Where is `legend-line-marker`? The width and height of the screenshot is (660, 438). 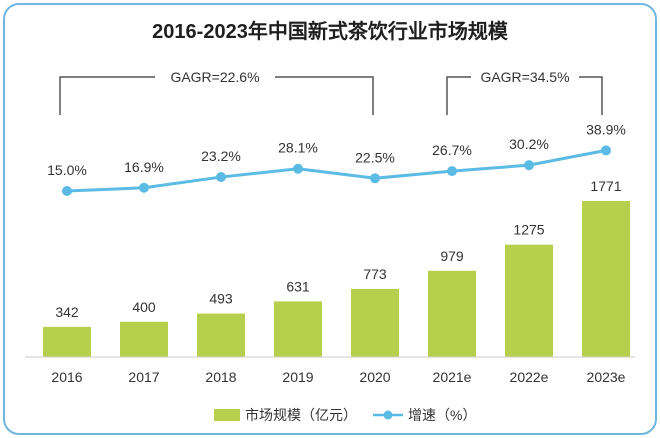 legend-line-marker is located at coordinates (388, 415).